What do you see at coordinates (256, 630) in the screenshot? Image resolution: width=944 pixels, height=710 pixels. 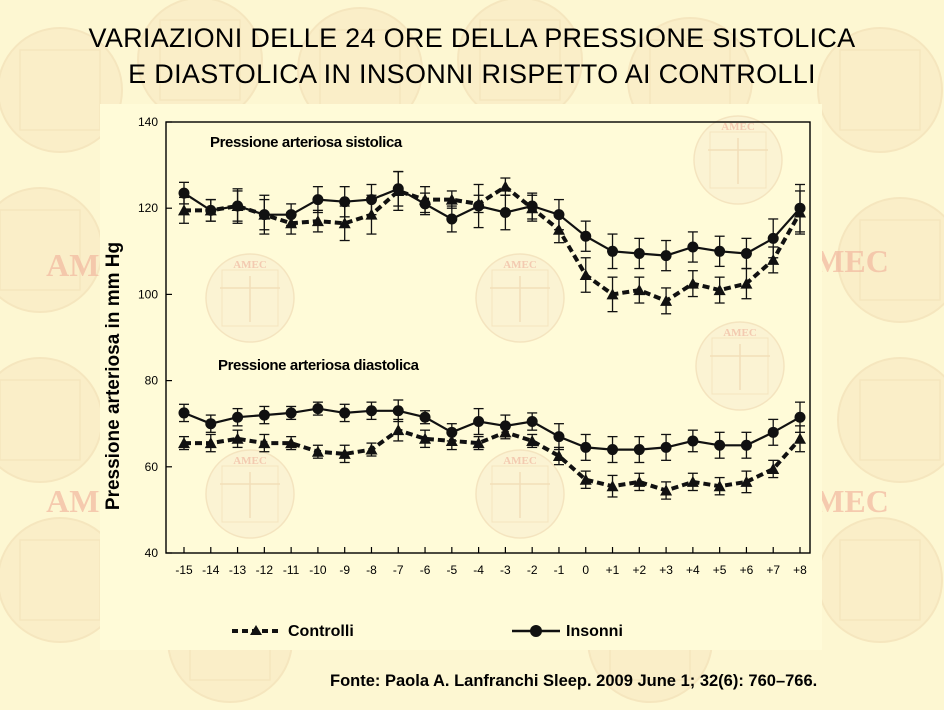 I see `legend-controlli-triangle` at bounding box center [256, 630].